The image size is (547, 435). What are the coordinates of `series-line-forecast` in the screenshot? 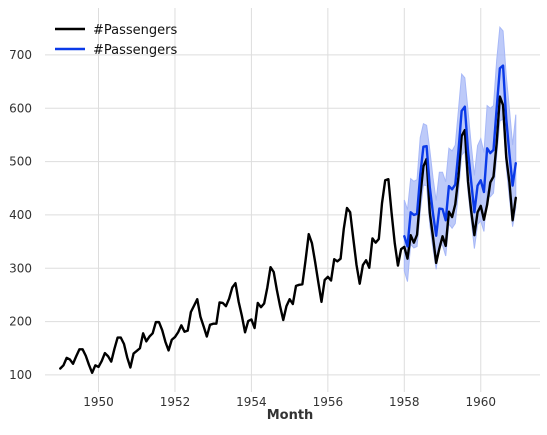 It's located at (460, 156).